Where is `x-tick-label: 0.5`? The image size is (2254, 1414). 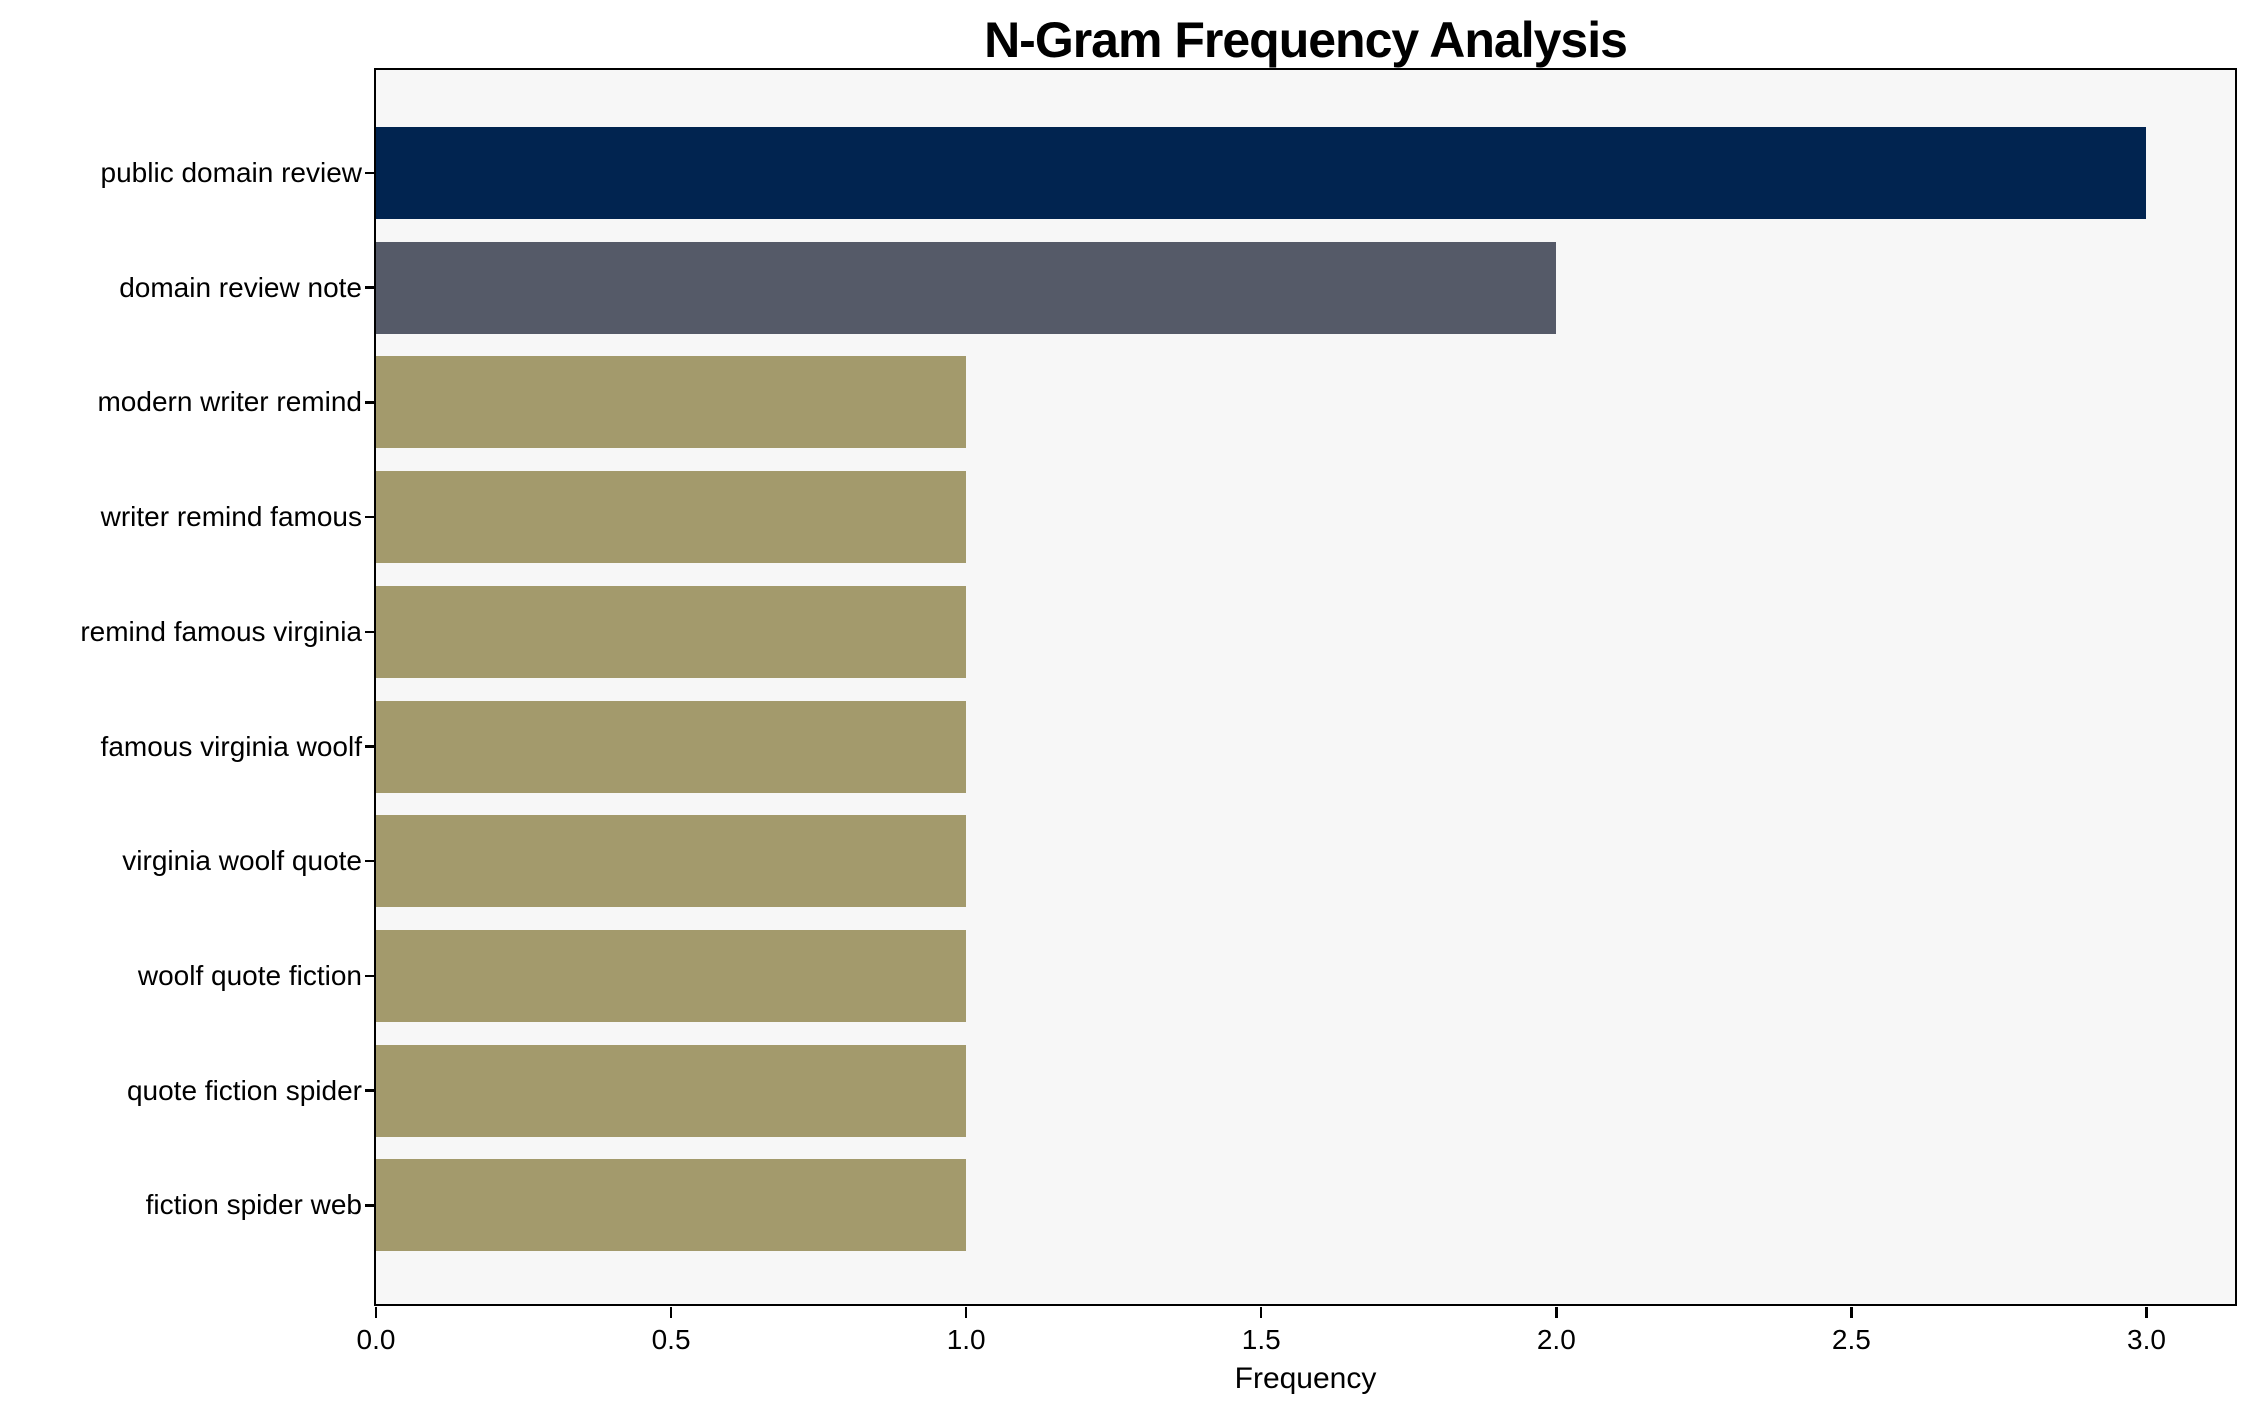
x-tick-label: 0.5 is located at coordinates (671, 1339).